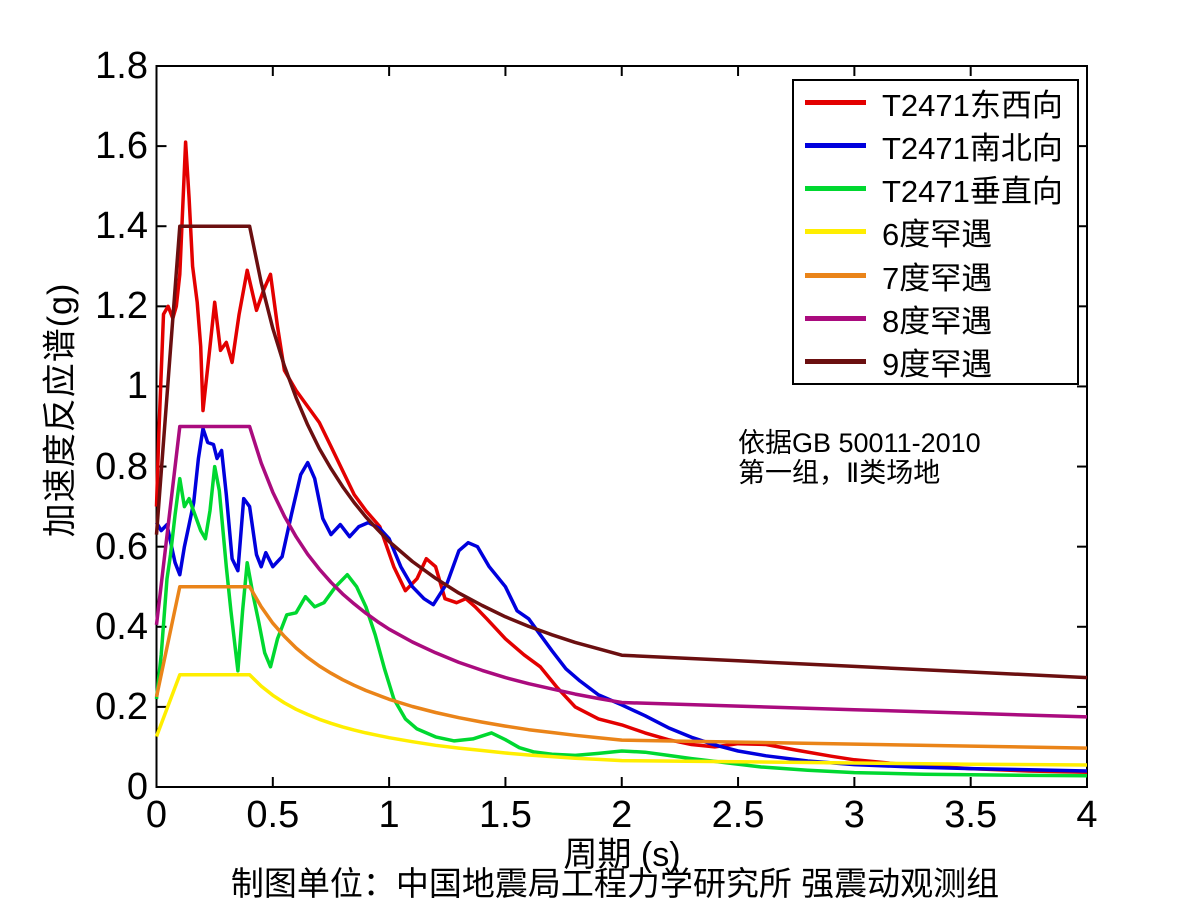 This screenshot has height=905, width=1201. I want to click on legend-label: 9度罕遇, so click(937, 364).